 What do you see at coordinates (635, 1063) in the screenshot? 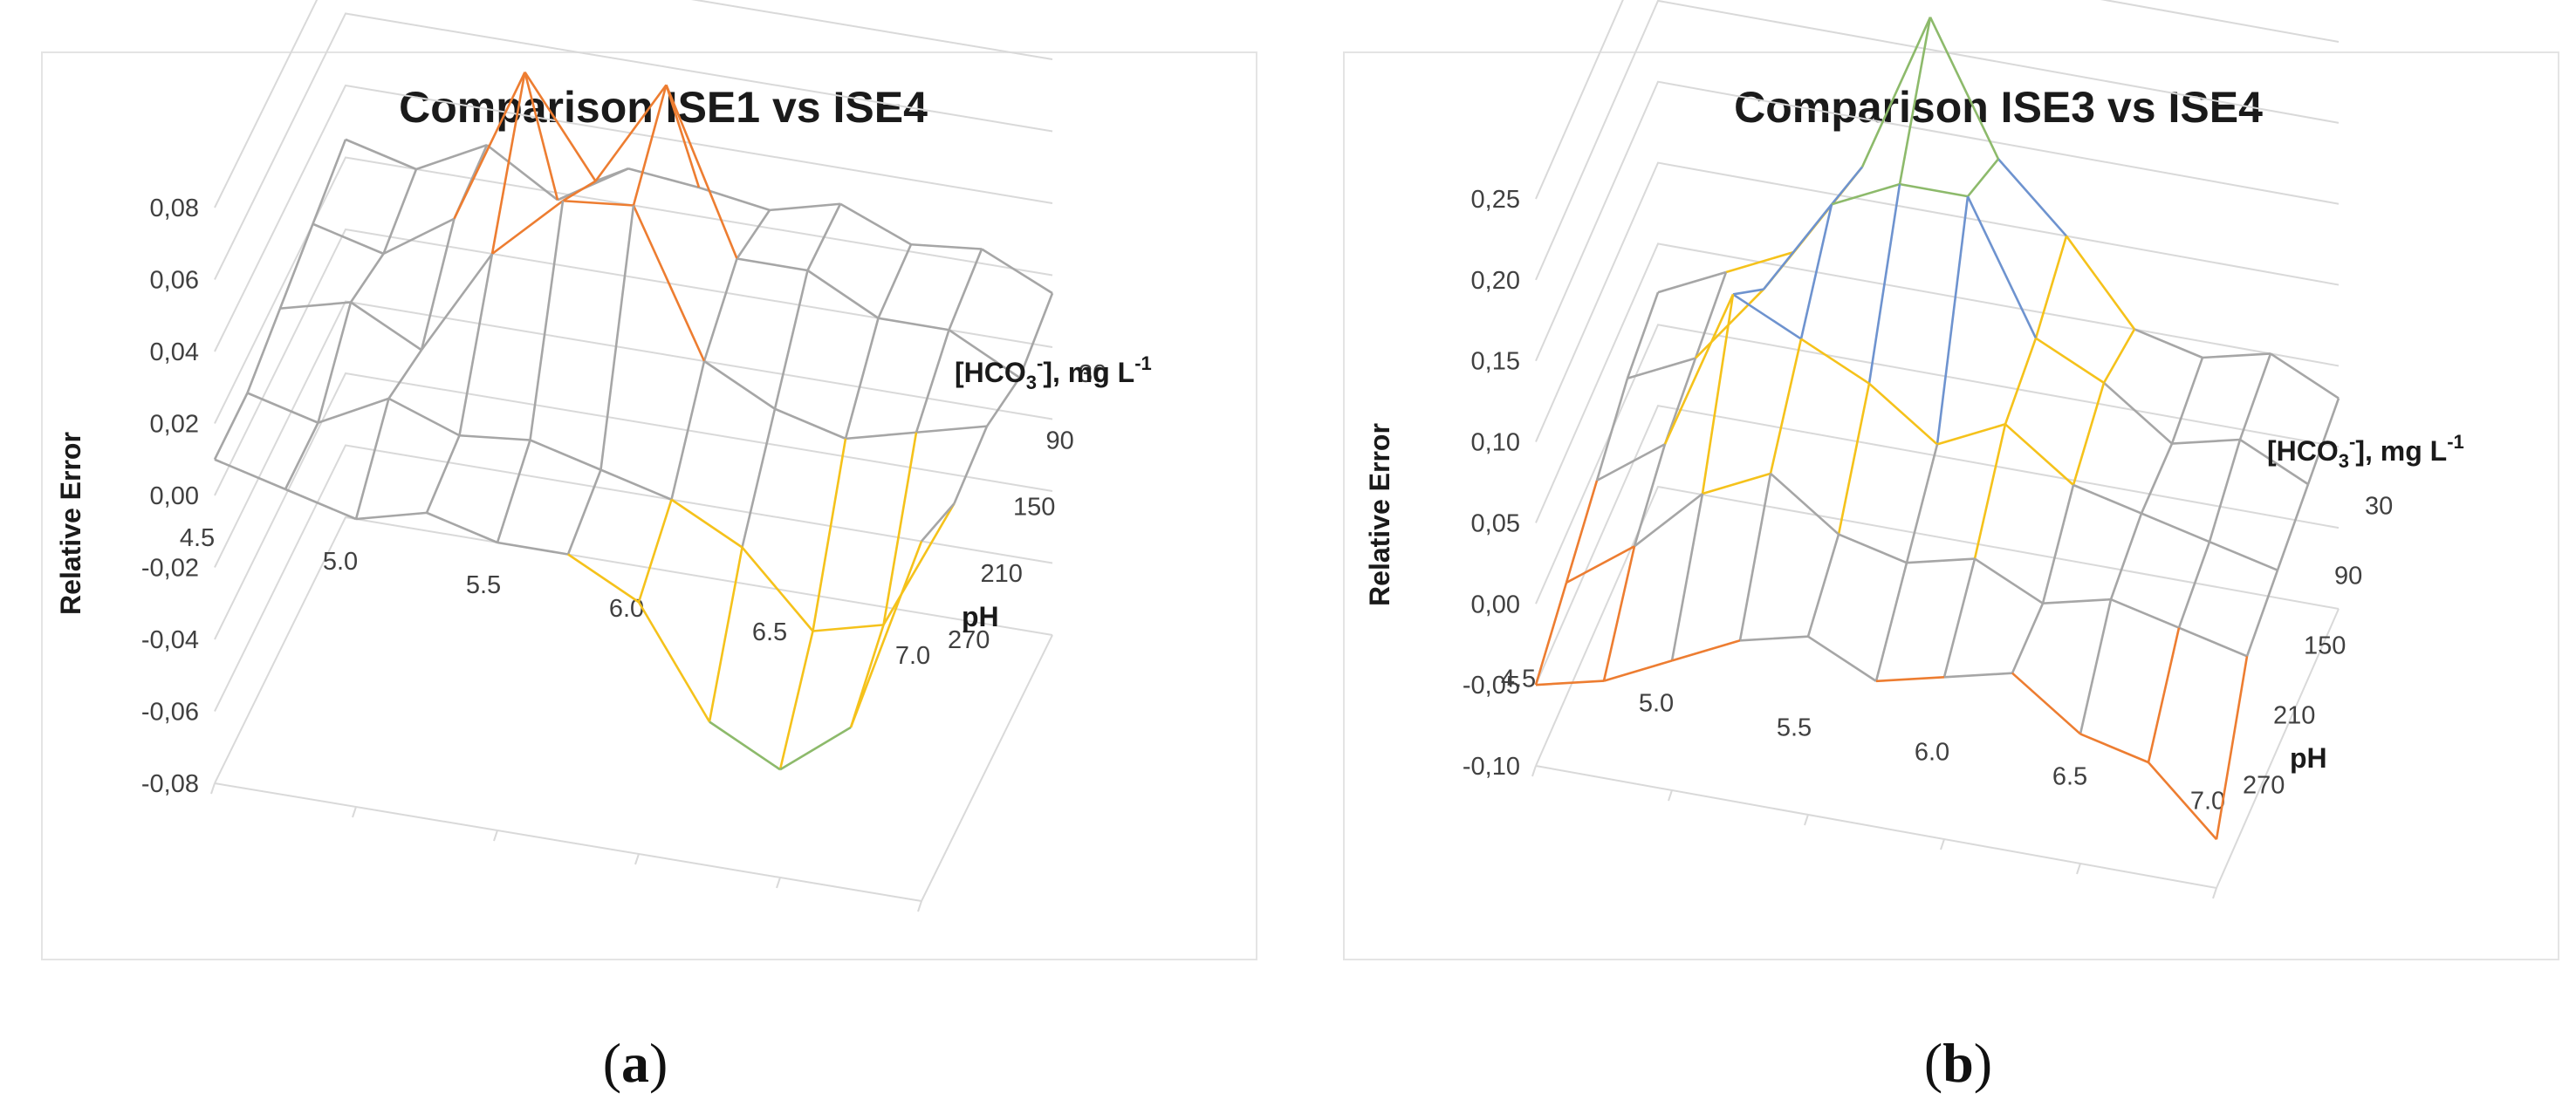
I see `figure-caption-a: (a)` at bounding box center [635, 1063].